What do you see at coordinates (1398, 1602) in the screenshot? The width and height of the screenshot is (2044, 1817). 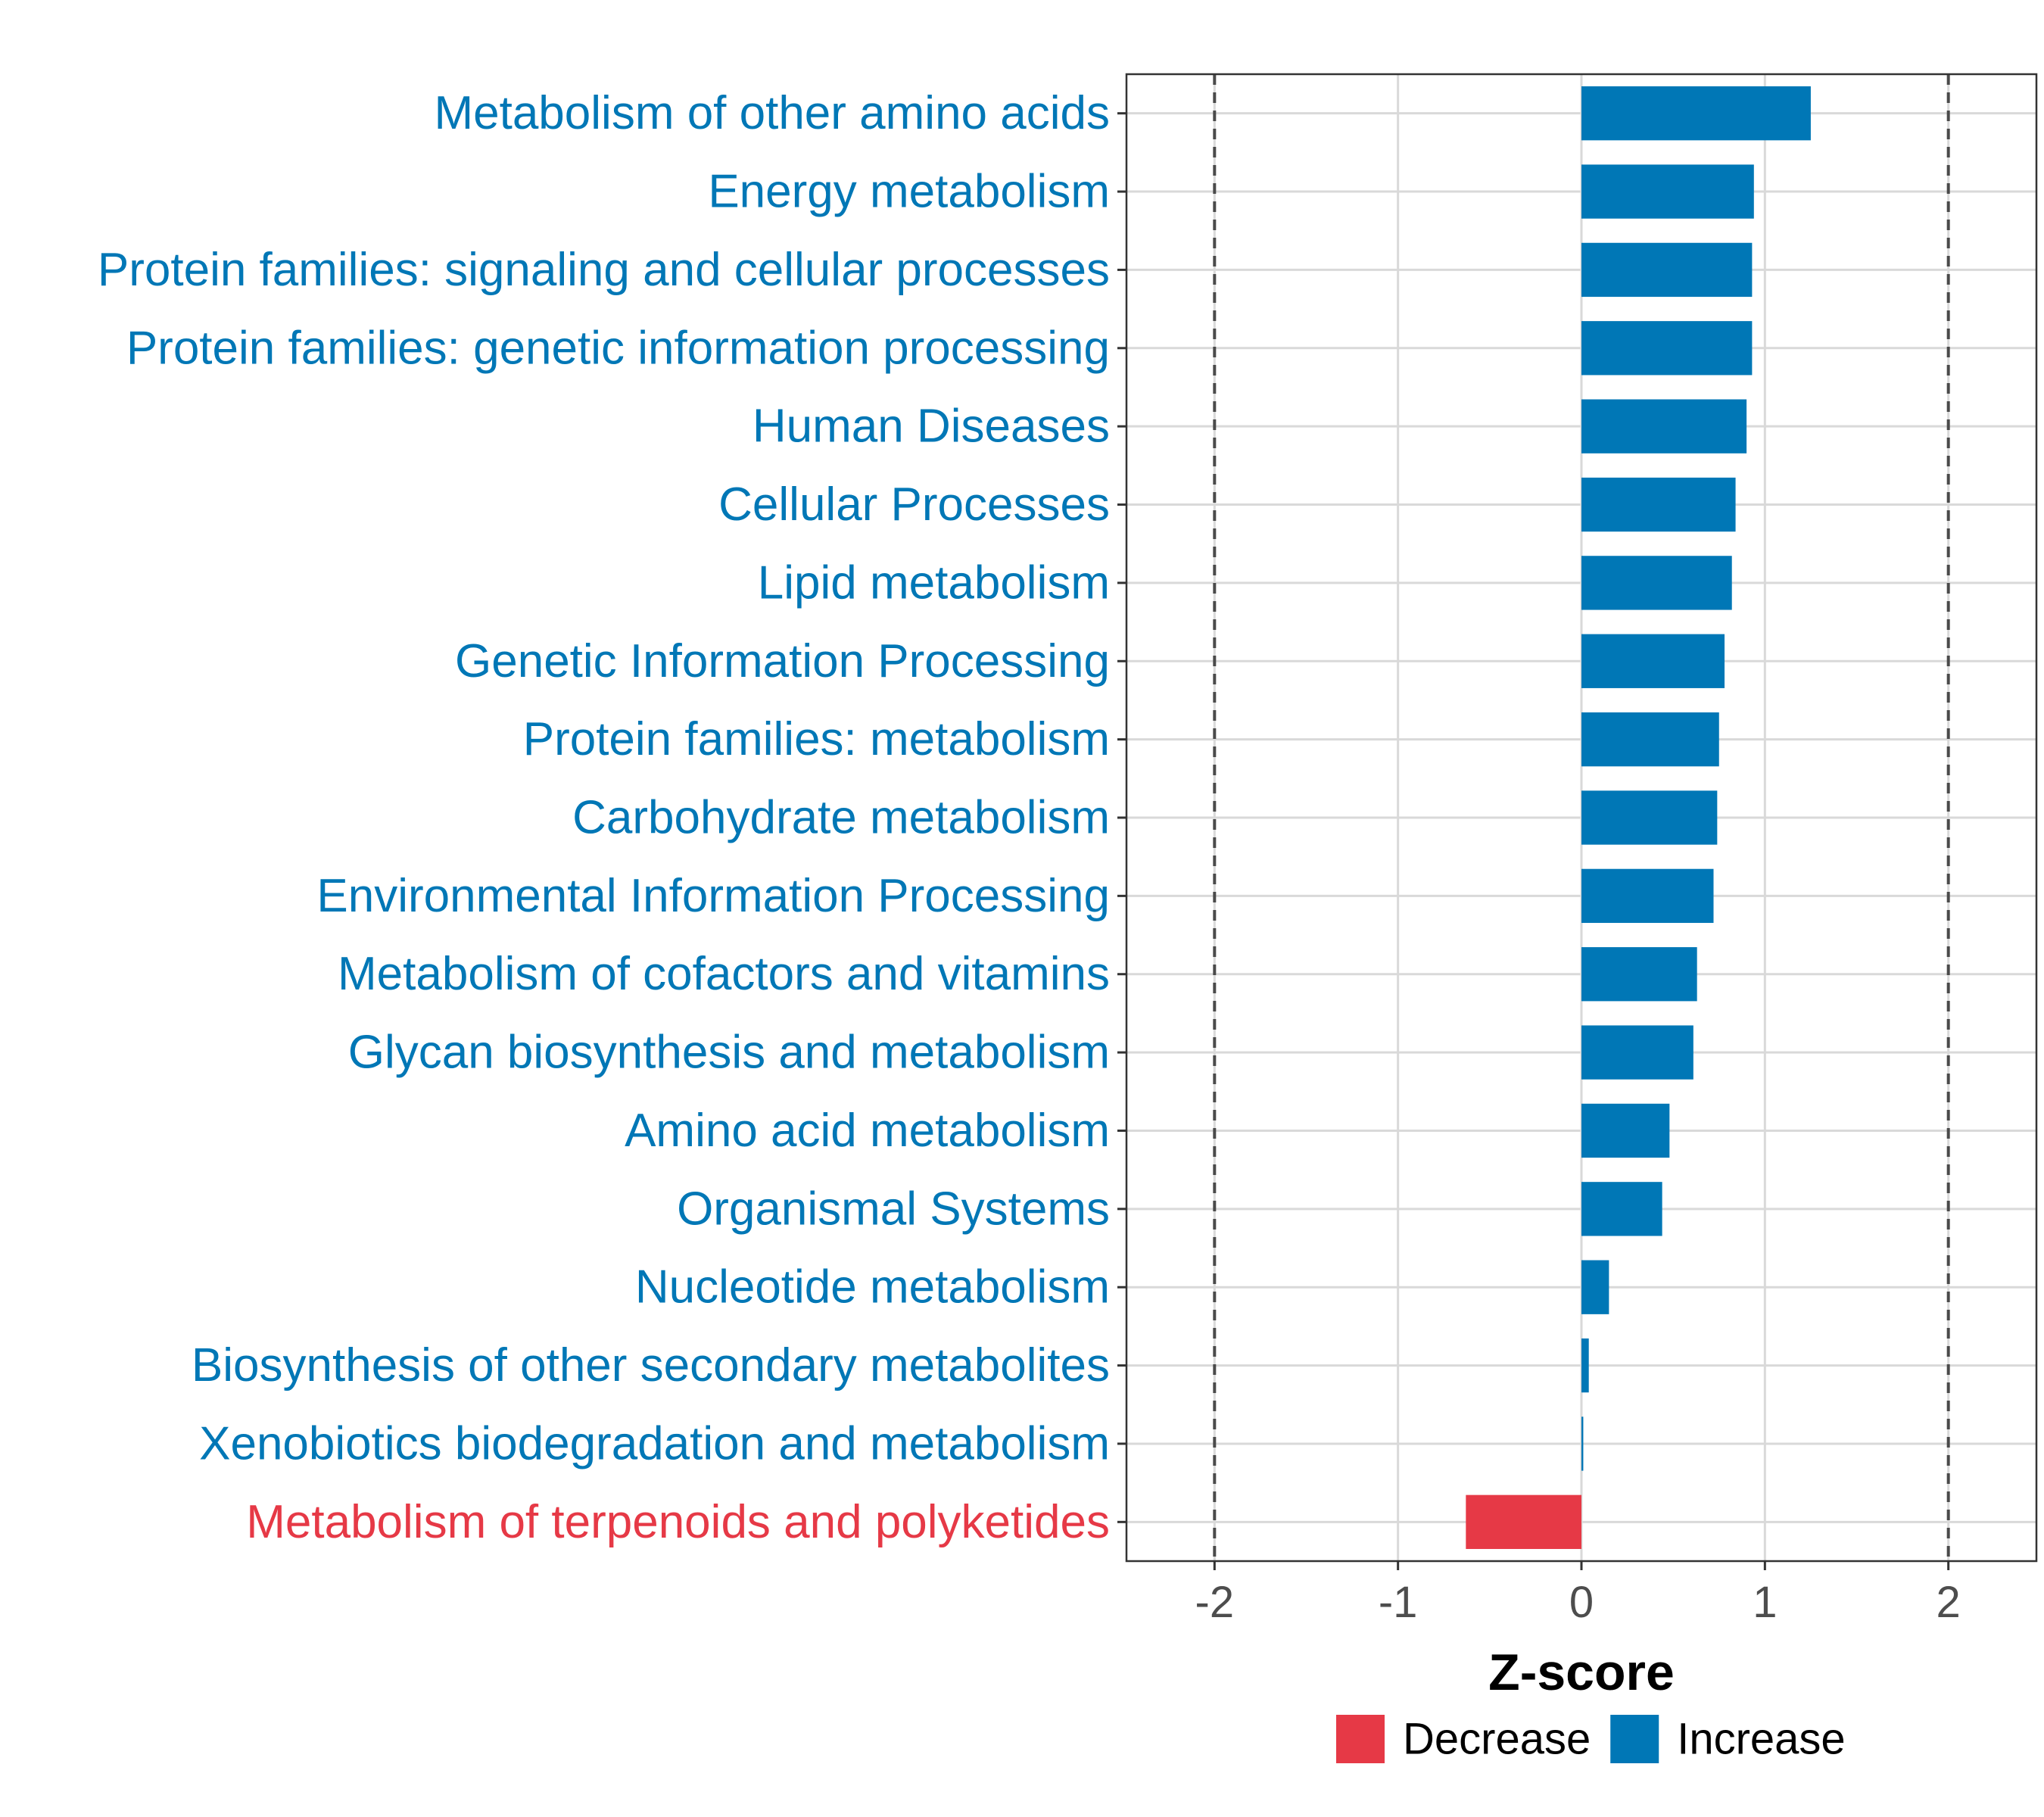 I see `x-tick-label: -1` at bounding box center [1398, 1602].